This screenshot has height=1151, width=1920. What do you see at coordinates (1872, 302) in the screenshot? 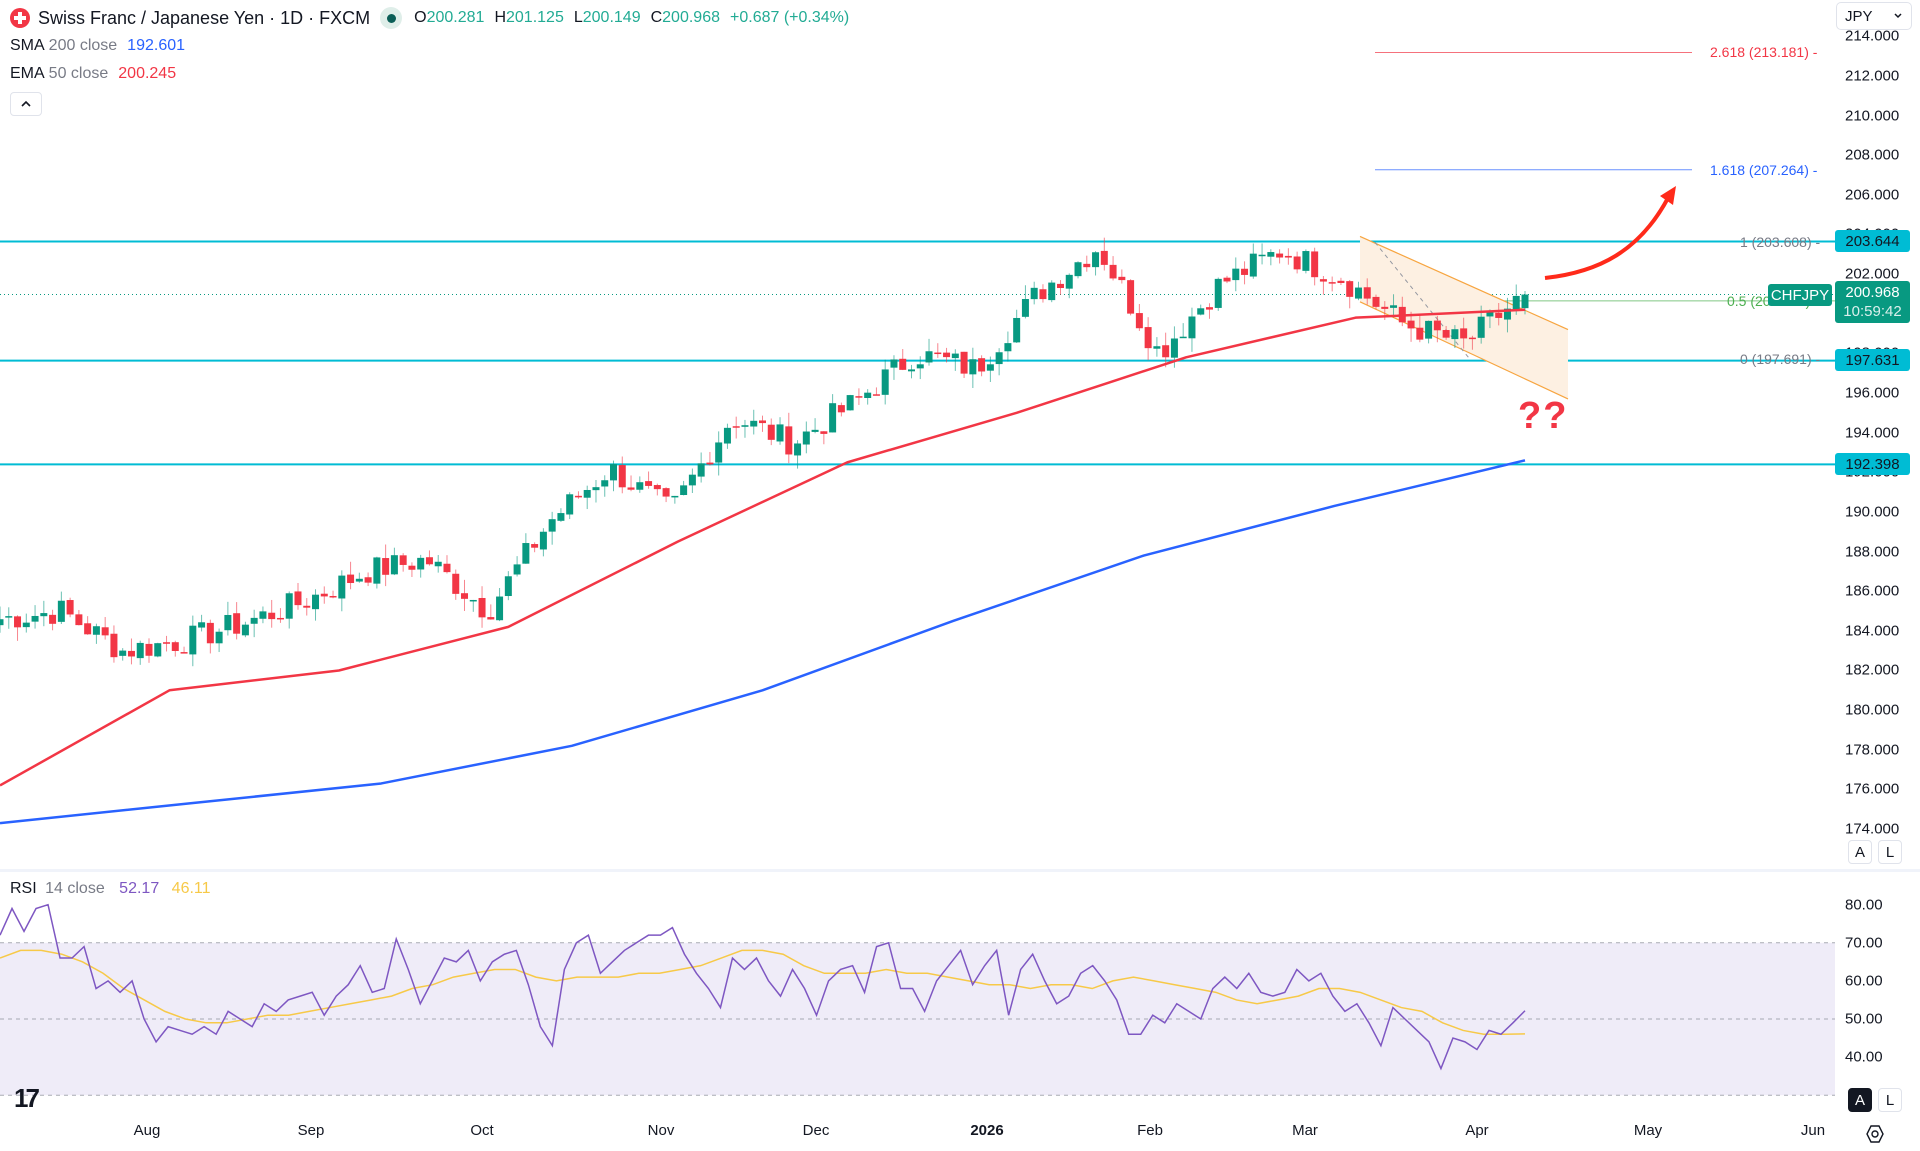
I see `last-price-tag: 200.968 10:59:42` at bounding box center [1872, 302].